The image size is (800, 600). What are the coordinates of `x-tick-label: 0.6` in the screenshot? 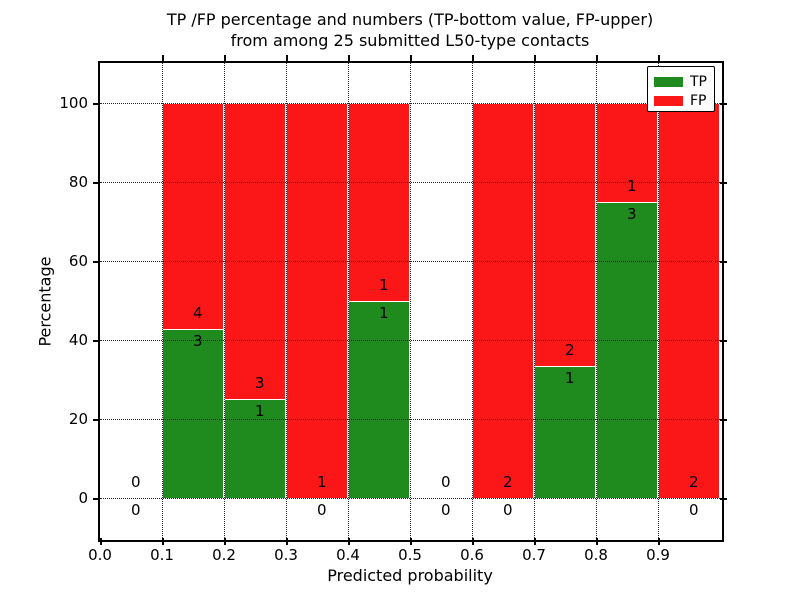 It's located at (472, 555).